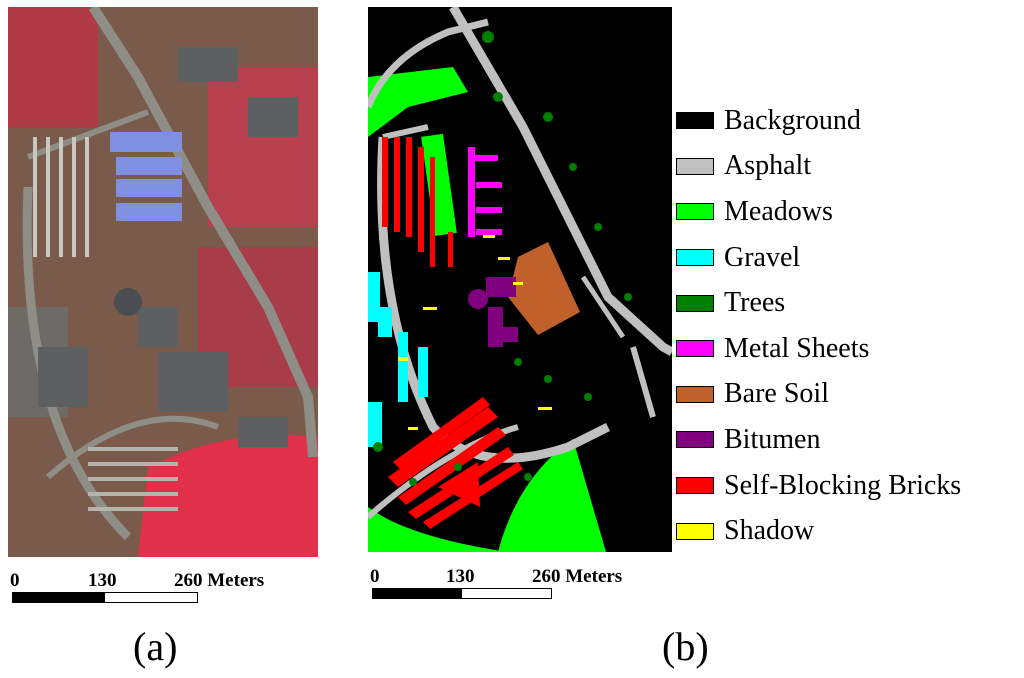 The height and width of the screenshot is (678, 1024). What do you see at coordinates (843, 485) in the screenshot?
I see `legend-label: Self-Blocking Bricks` at bounding box center [843, 485].